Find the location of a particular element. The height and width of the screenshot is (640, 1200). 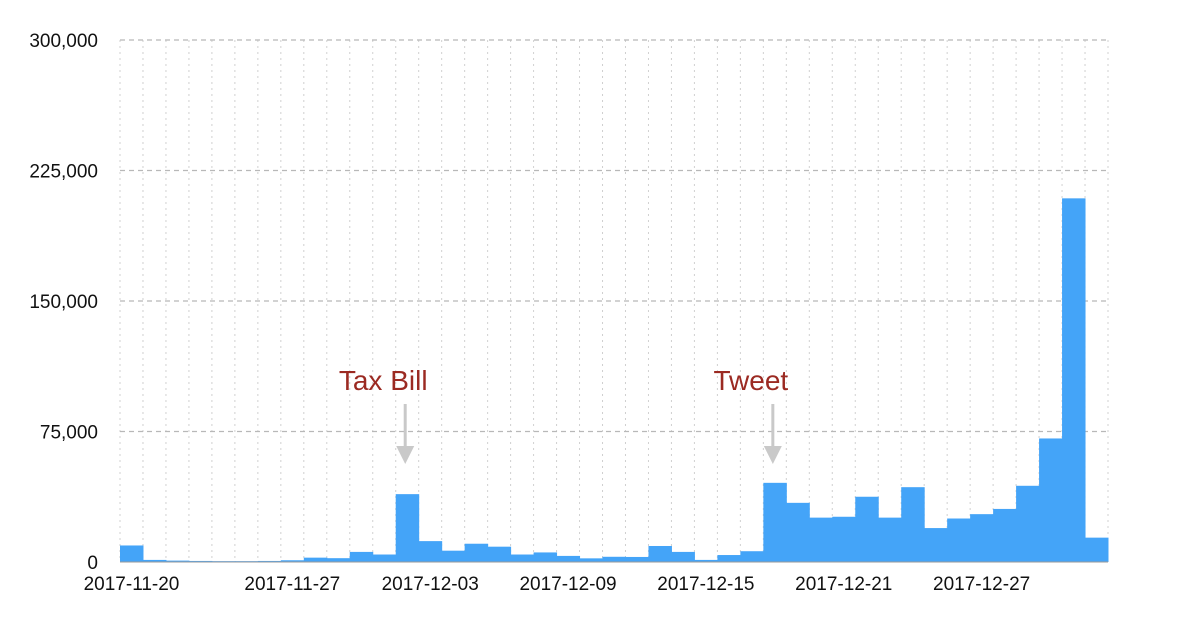

y-tick-label: 75,000 is located at coordinates (69, 433).